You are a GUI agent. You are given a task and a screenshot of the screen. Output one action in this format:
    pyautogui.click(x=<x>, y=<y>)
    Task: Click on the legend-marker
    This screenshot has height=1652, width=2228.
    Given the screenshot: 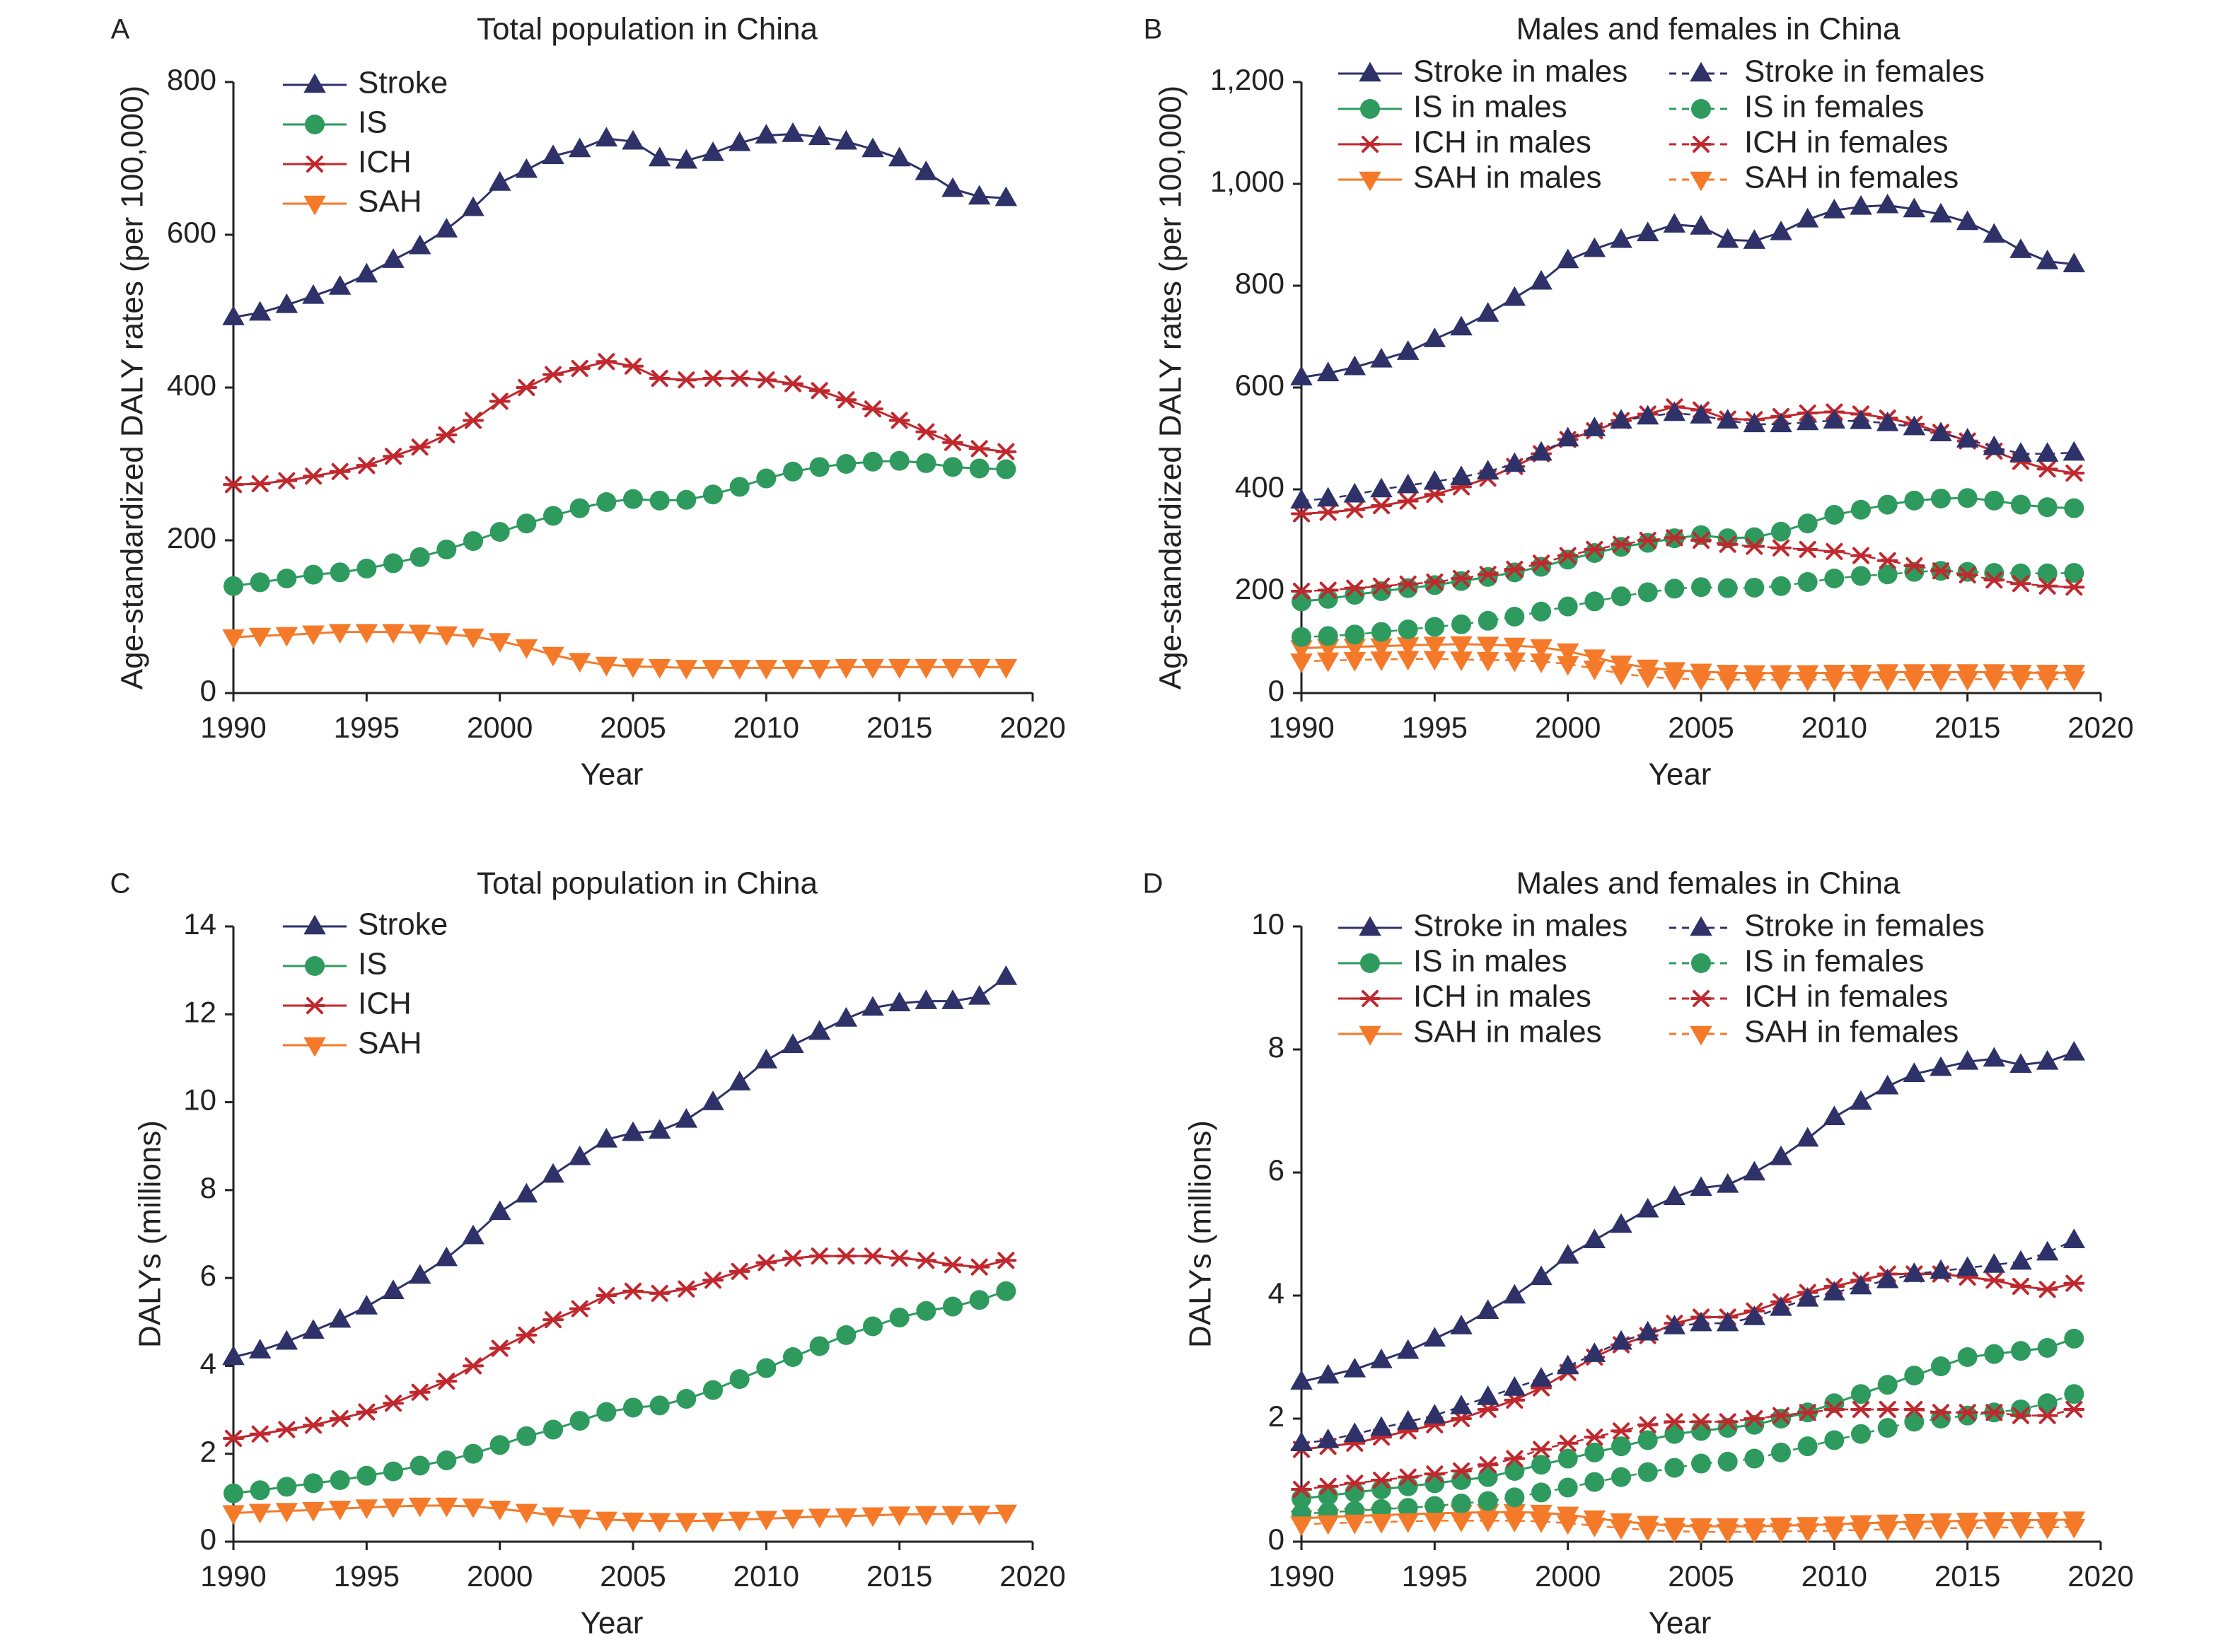 What is the action you would take?
    pyautogui.click(x=1370, y=926)
    